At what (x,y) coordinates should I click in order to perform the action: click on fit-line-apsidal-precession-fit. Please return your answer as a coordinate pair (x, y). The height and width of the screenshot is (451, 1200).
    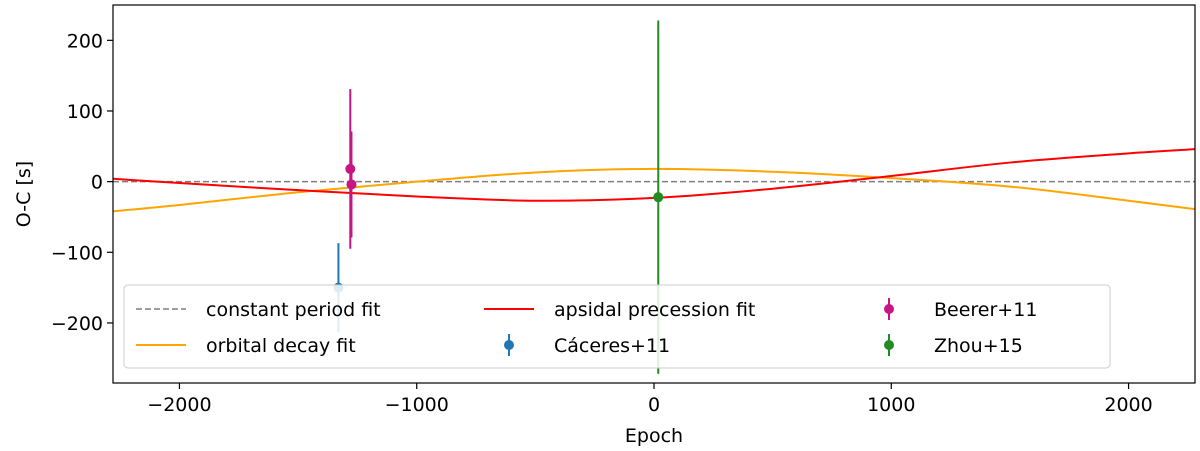
    Looking at the image, I should click on (654, 175).